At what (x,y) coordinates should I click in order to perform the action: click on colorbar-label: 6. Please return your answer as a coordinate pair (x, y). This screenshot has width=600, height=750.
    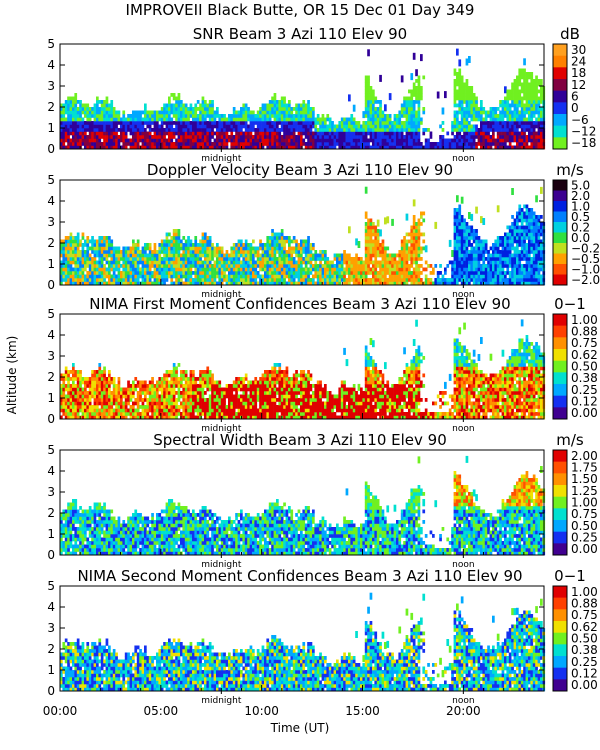
    Looking at the image, I should click on (575, 97).